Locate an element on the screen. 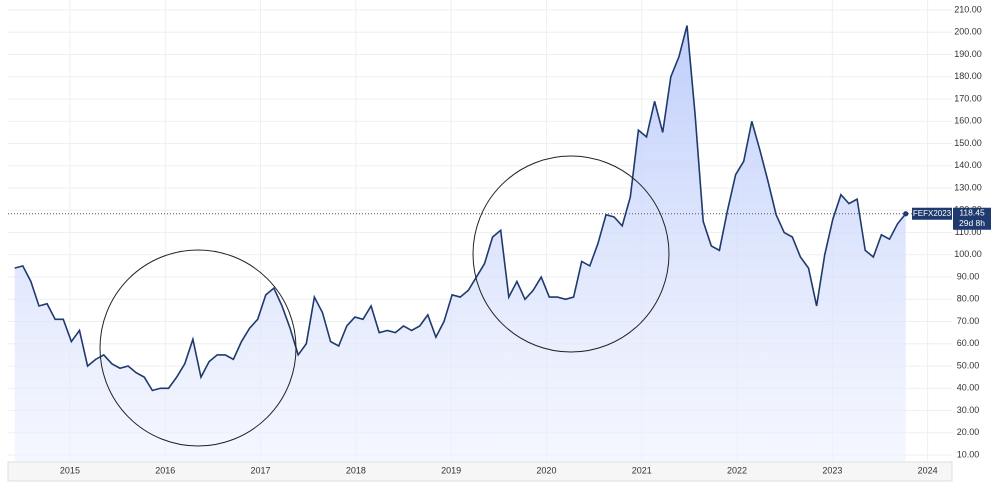 This screenshot has width=1000, height=487. y-tick-label: 170.00 is located at coordinates (968, 98).